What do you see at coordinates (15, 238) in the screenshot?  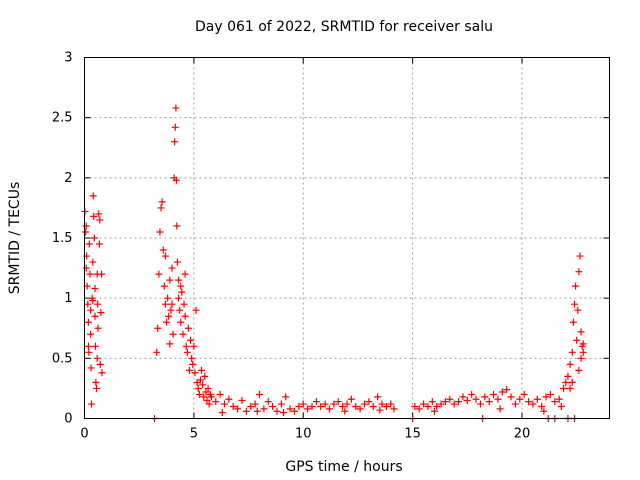 I see `y-axis-label: SRMTID / TECUs` at bounding box center [15, 238].